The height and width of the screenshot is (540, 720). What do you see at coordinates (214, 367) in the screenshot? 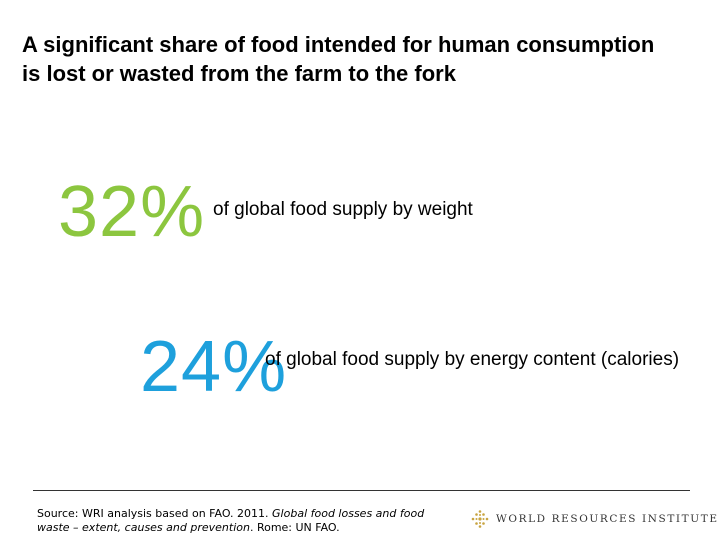
I see `stat-calories-percent: 24%` at bounding box center [214, 367].